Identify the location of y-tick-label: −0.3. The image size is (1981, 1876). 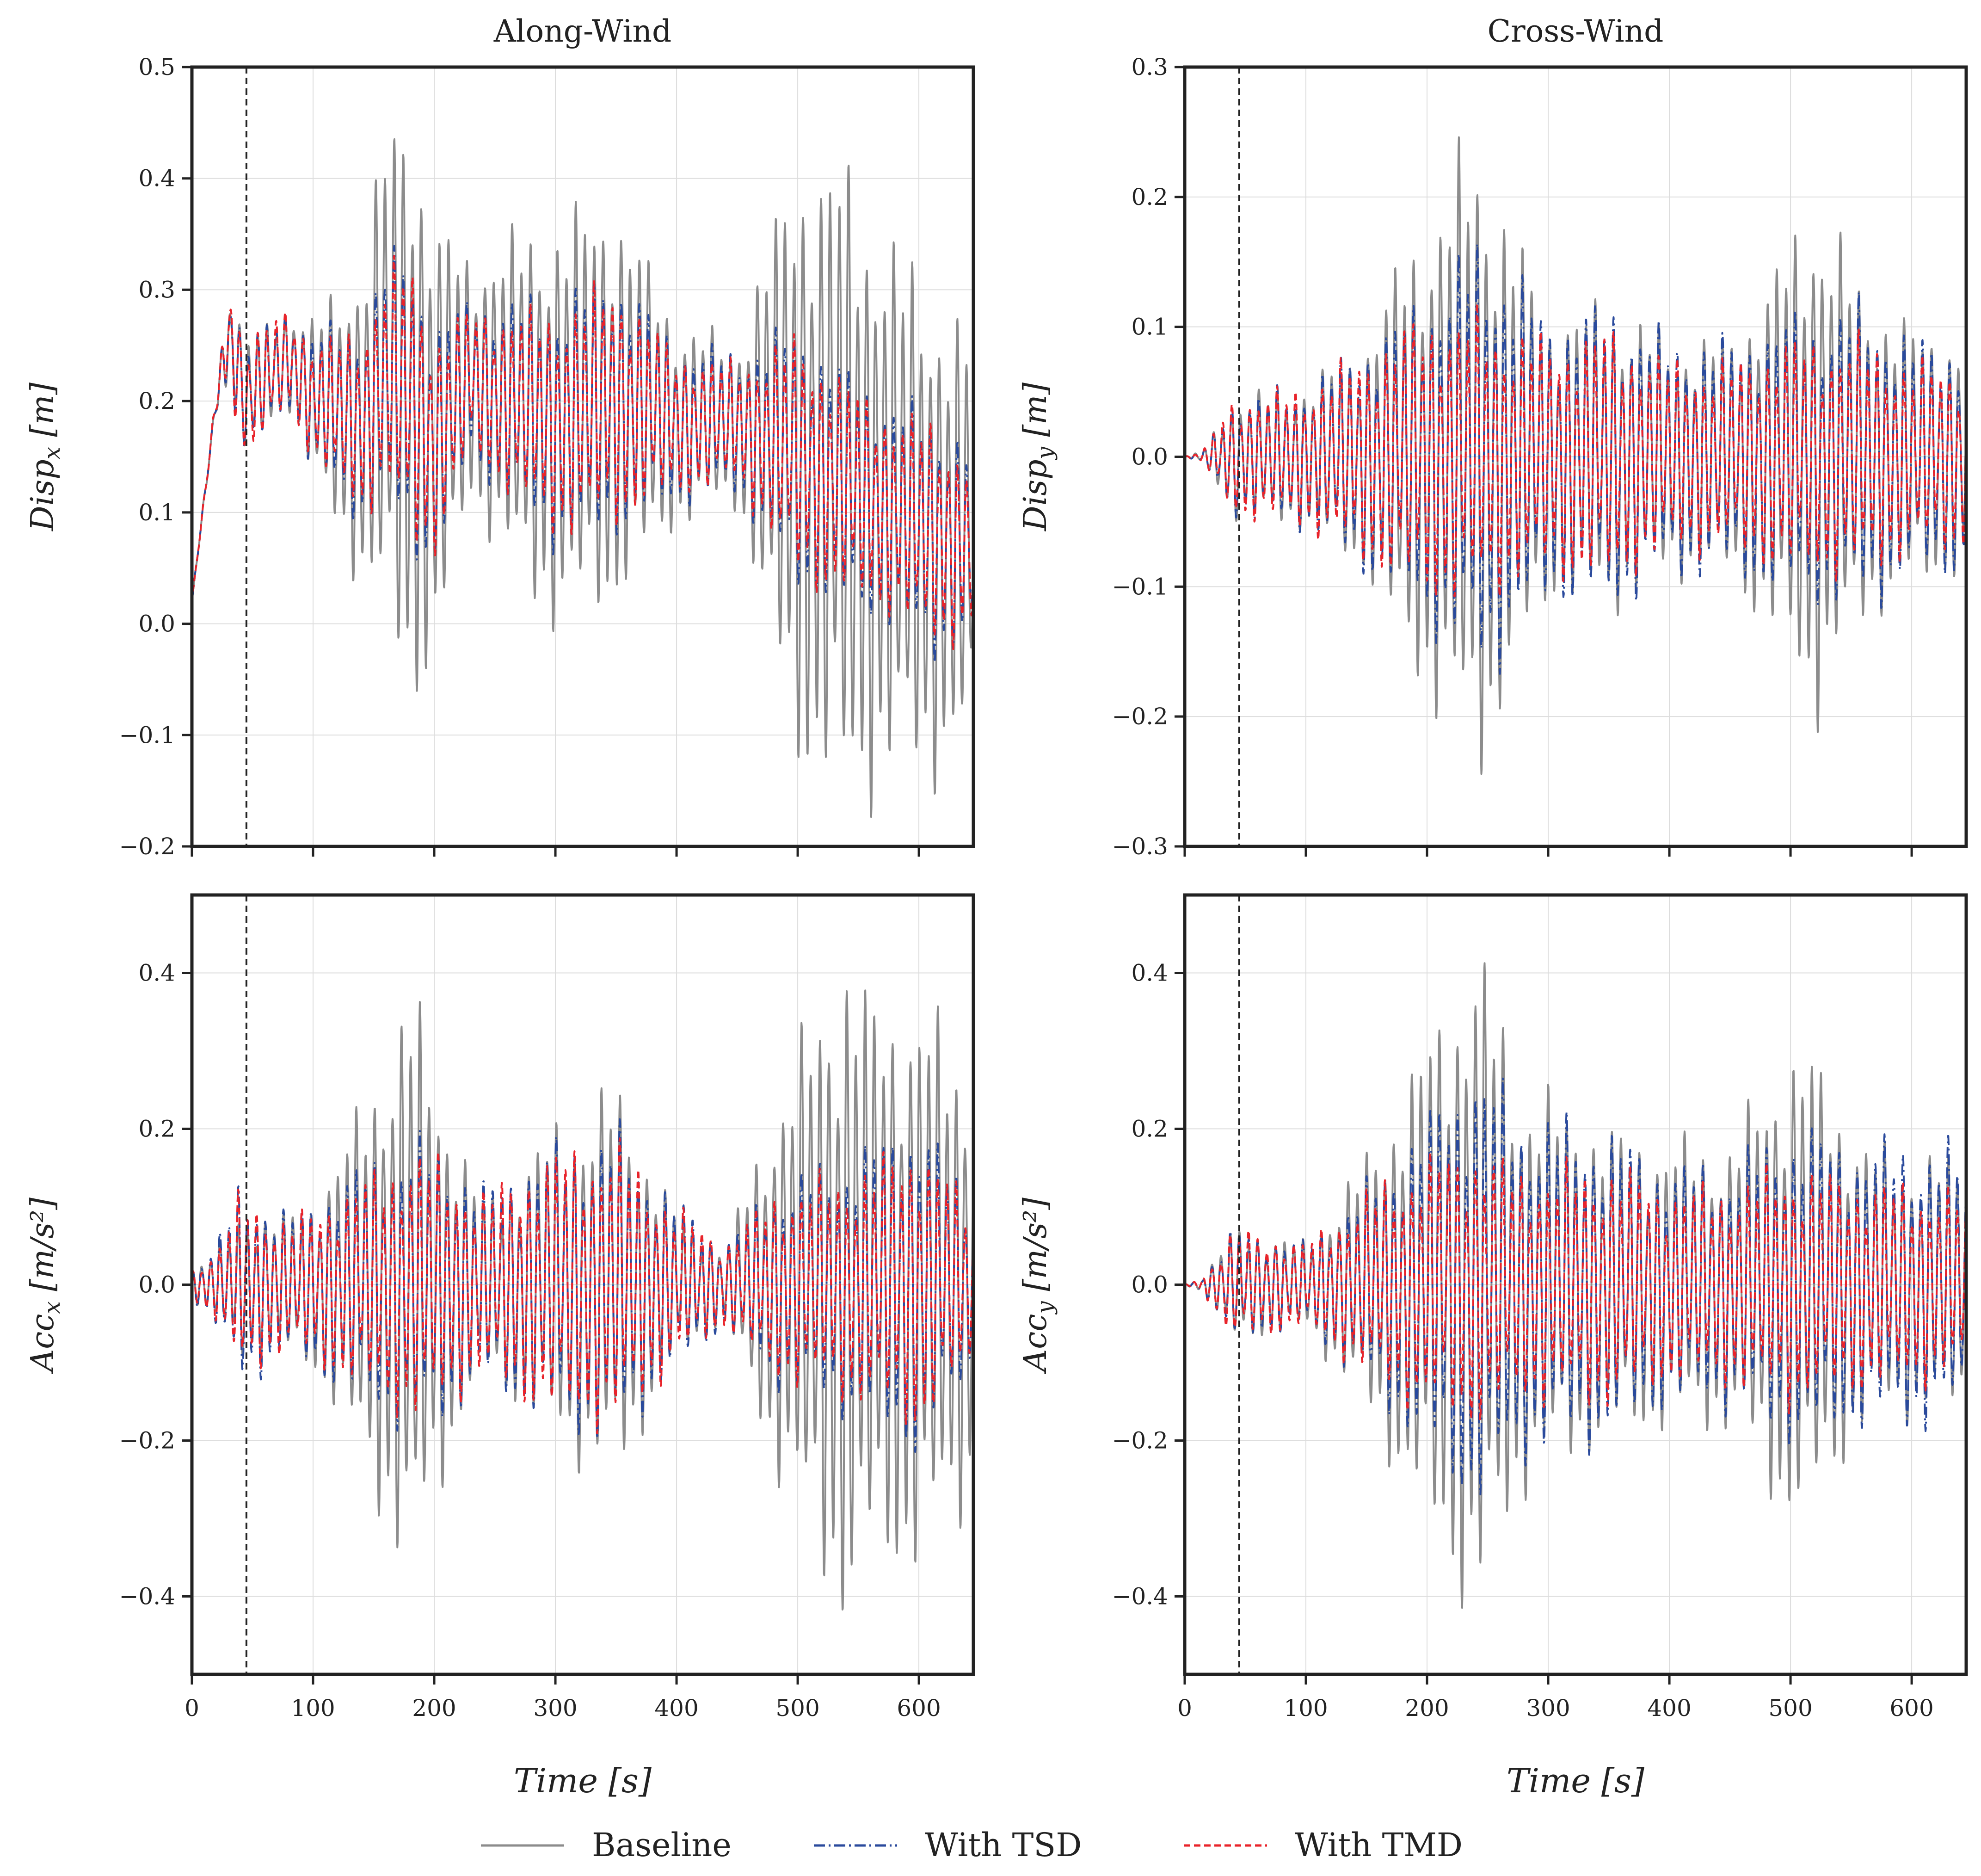
(1140, 846).